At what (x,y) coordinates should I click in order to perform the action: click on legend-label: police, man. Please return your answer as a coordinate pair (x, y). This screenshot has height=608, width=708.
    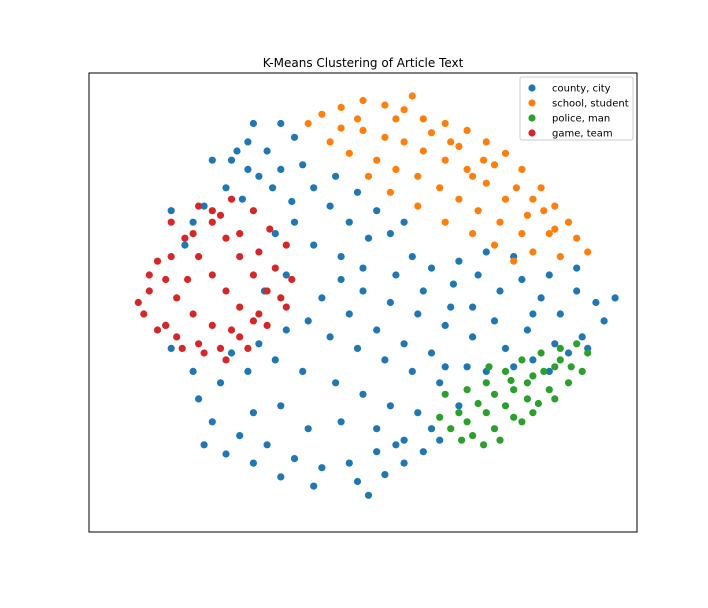
    Looking at the image, I should click on (581, 119).